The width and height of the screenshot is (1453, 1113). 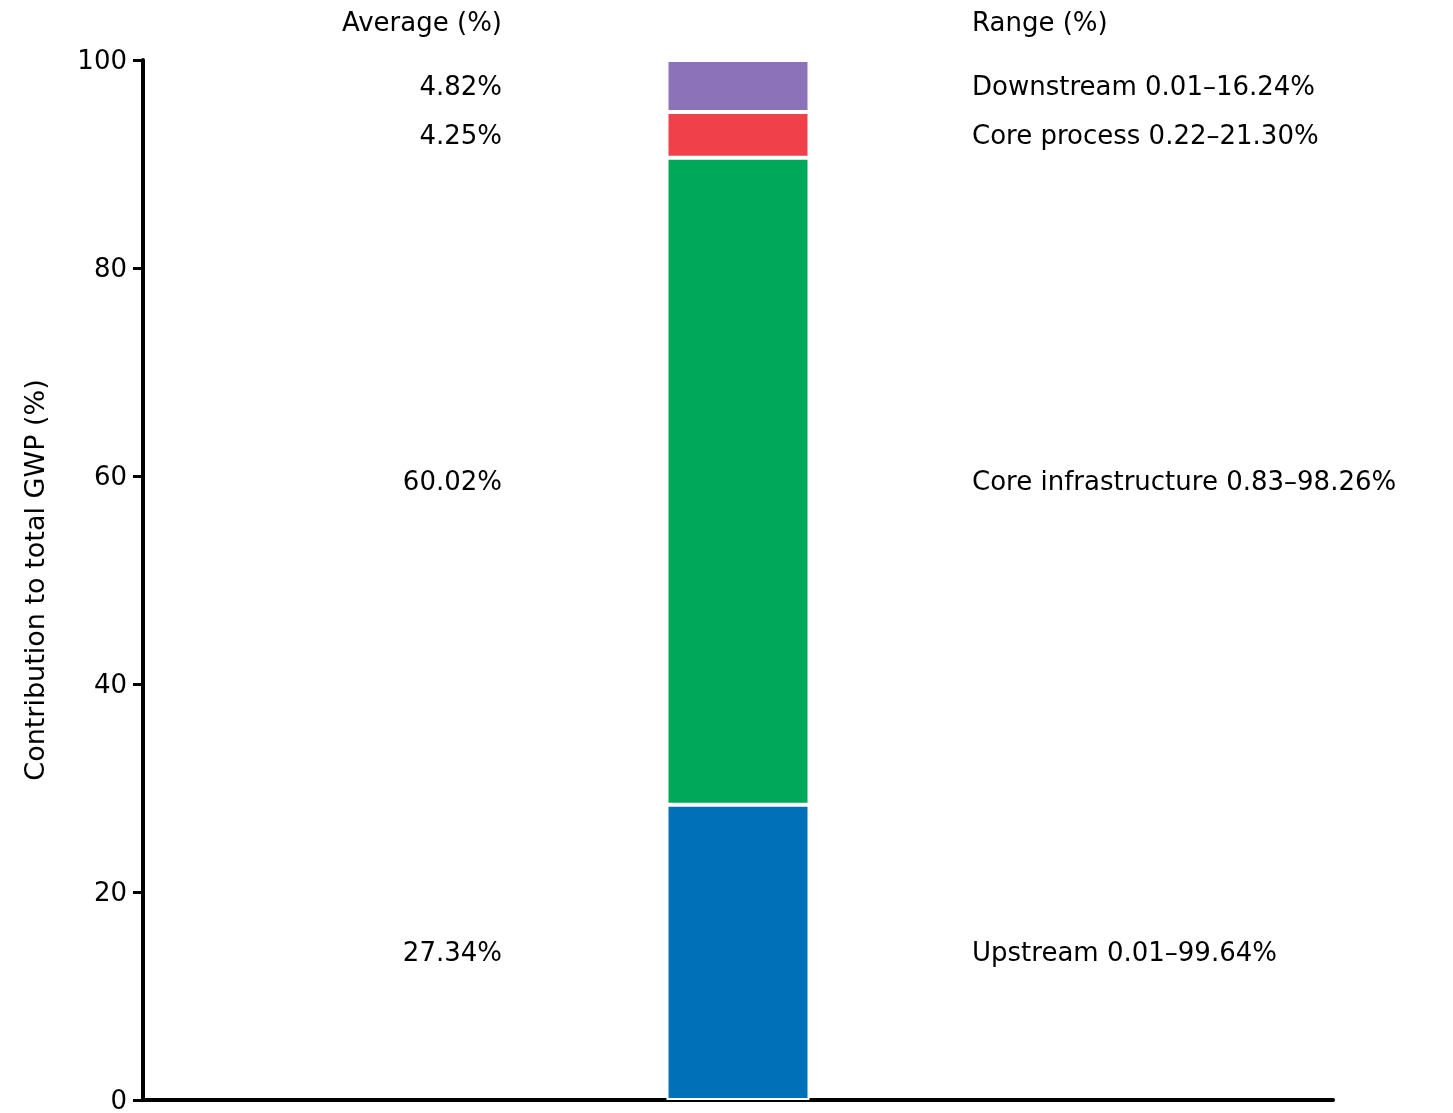 What do you see at coordinates (34, 580) in the screenshot?
I see `y-axis-title: Contribution to total GWP (%)` at bounding box center [34, 580].